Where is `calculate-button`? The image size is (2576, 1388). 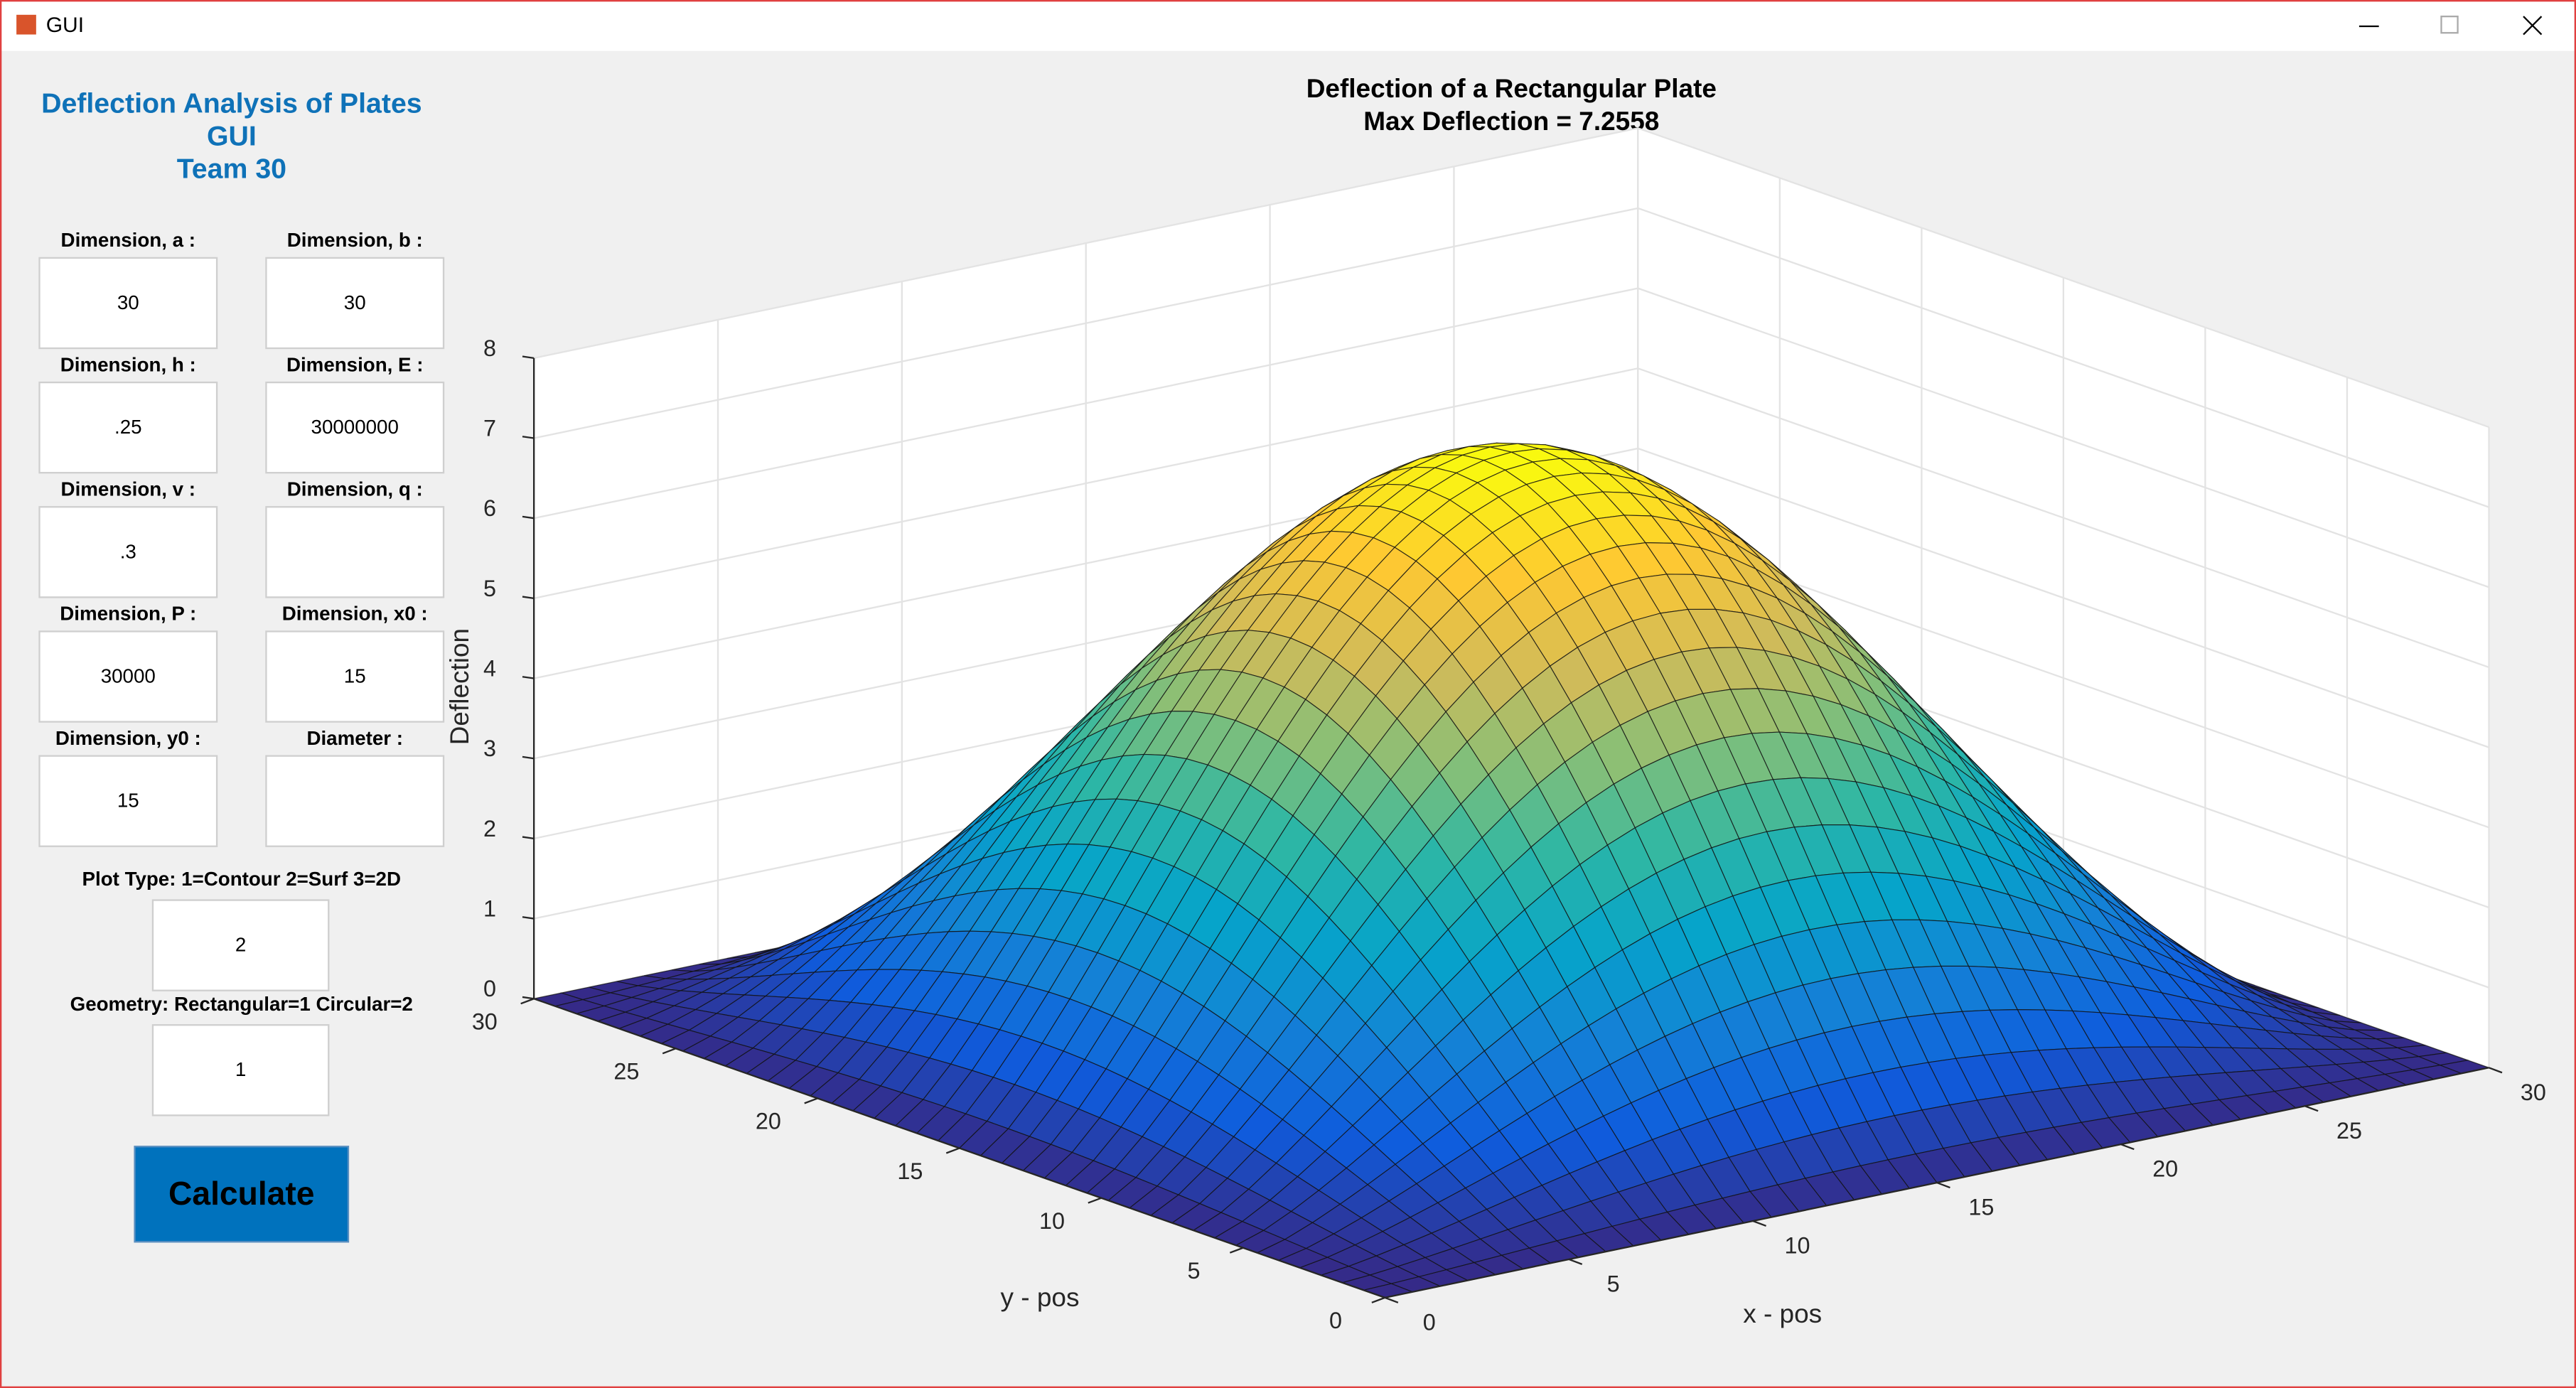
calculate-button is located at coordinates (242, 1194).